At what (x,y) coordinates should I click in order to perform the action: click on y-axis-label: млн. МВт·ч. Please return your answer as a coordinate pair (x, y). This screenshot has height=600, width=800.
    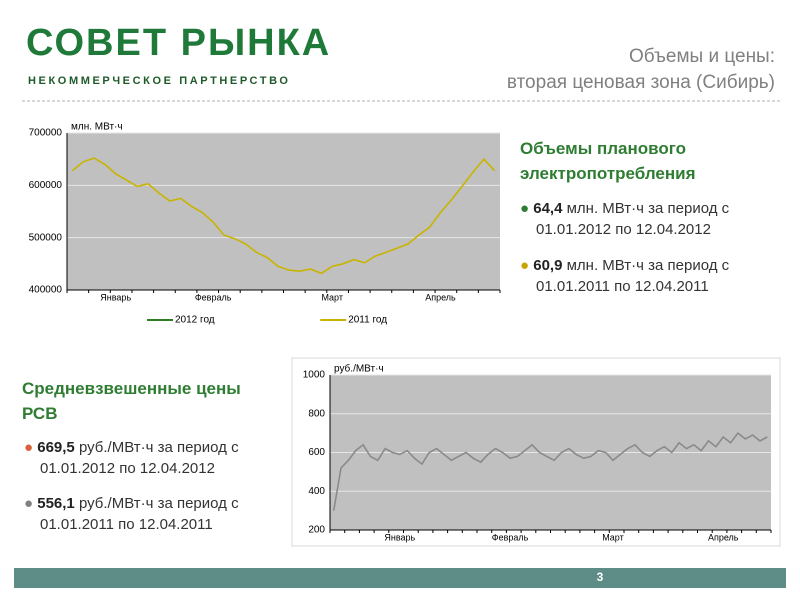
    Looking at the image, I should click on (97, 127).